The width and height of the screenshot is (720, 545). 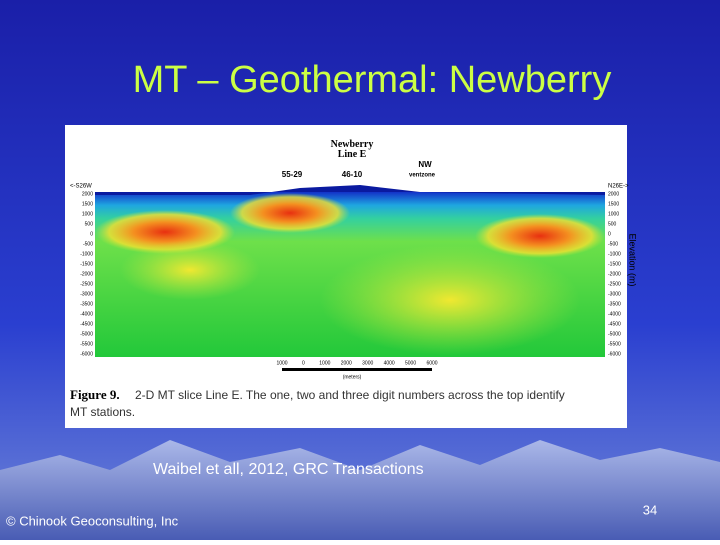 I want to click on end-label: N26E->, so click(x=618, y=187).